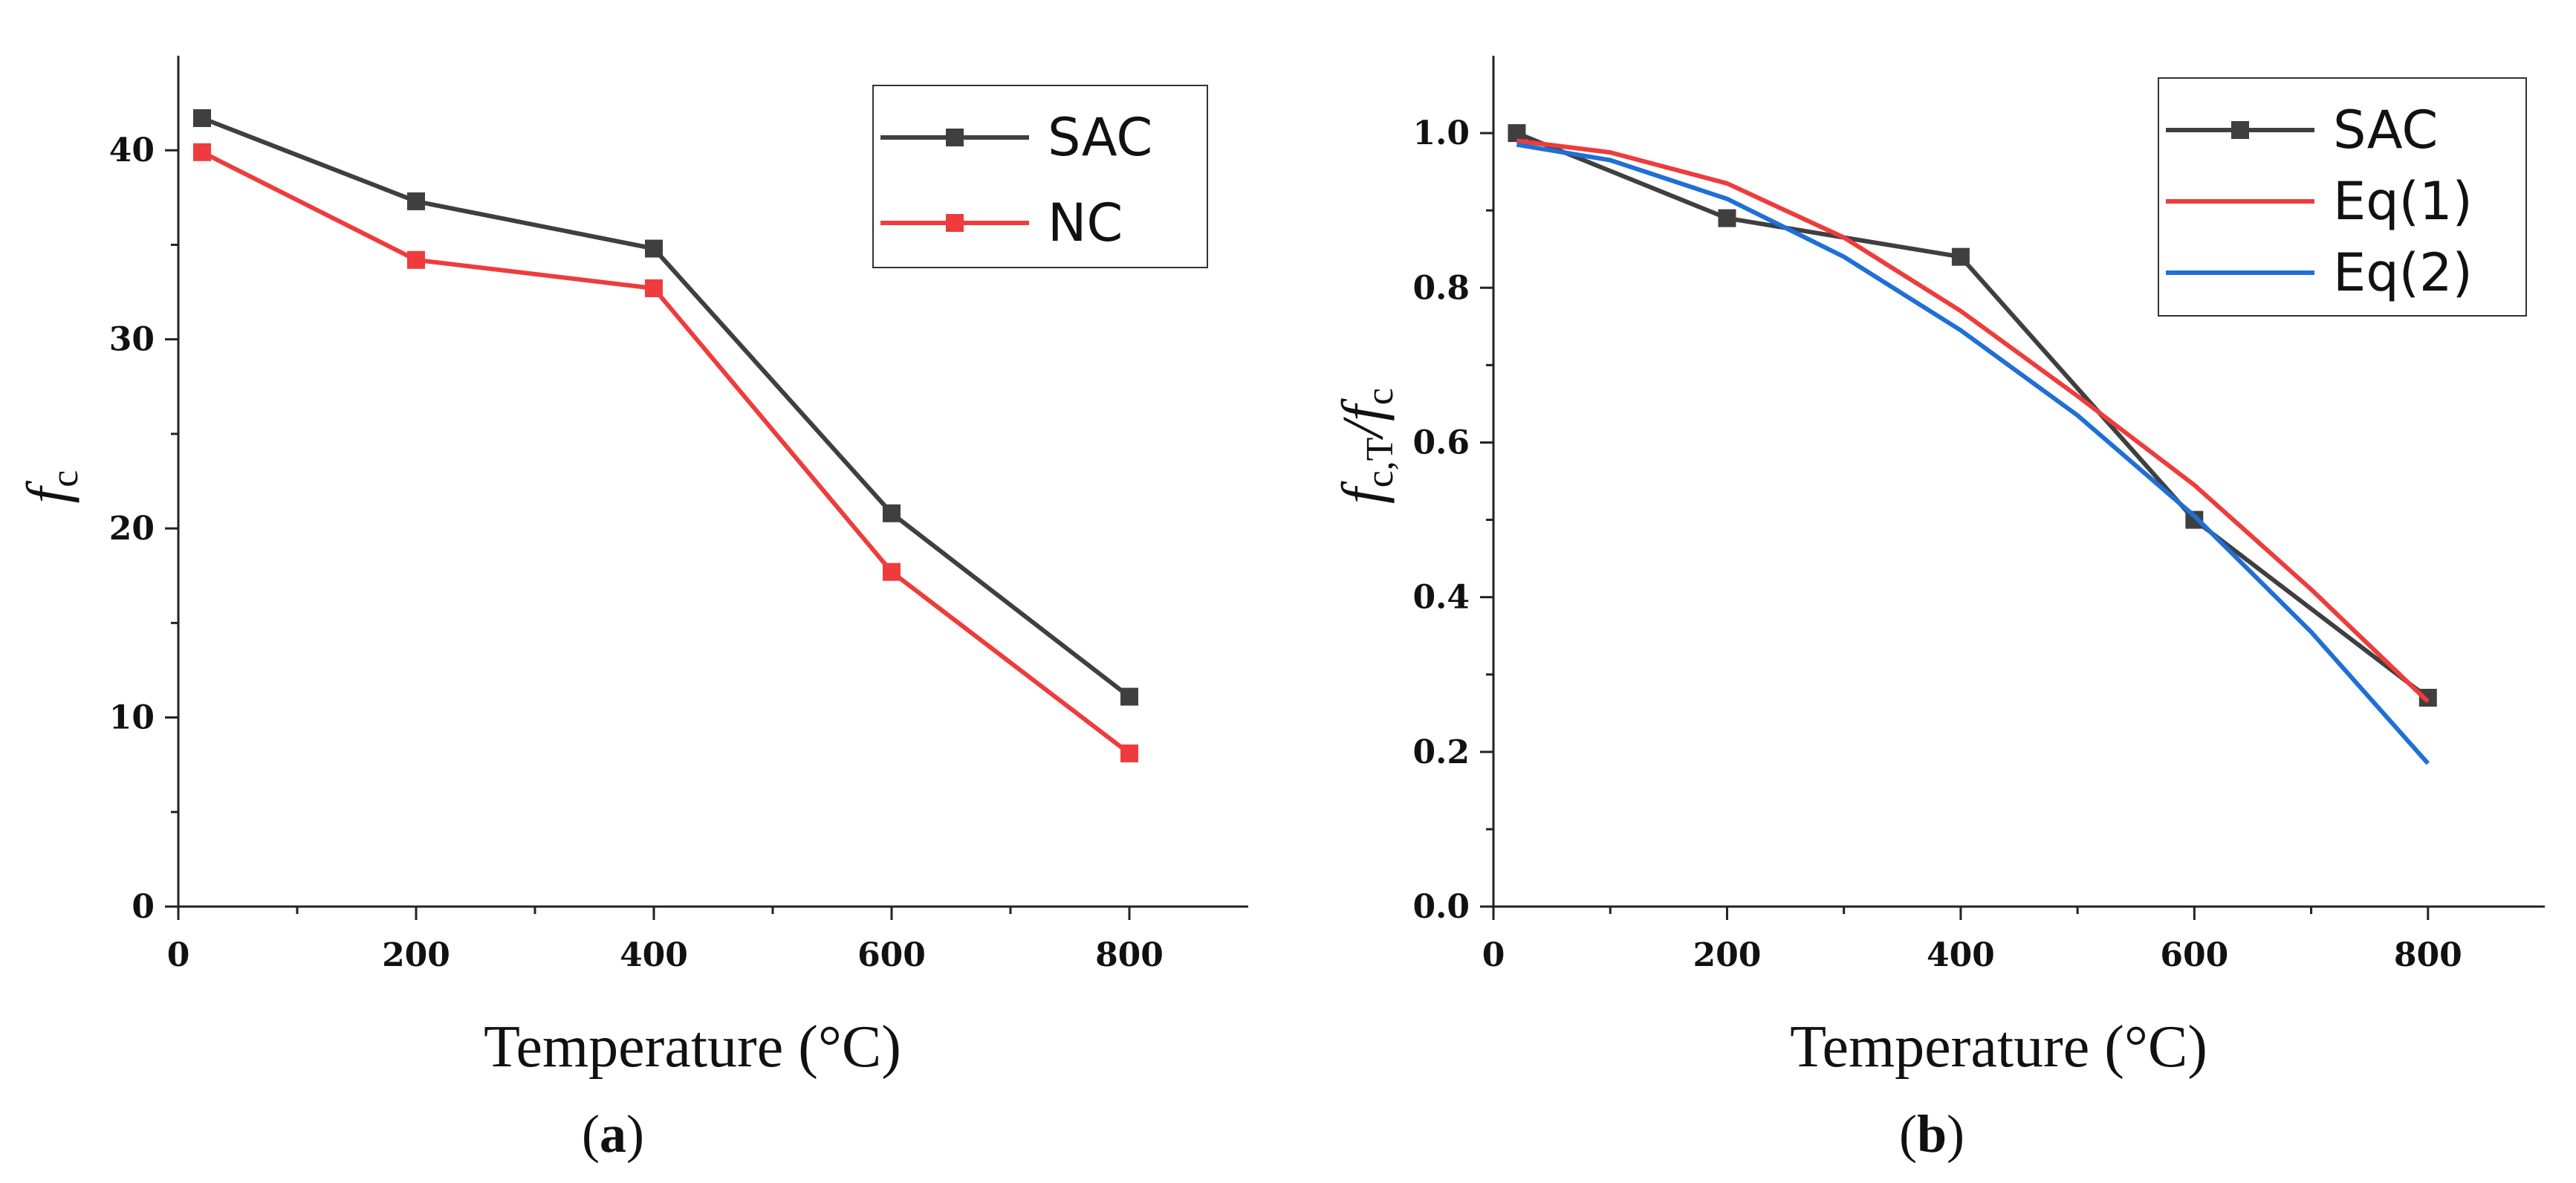 The width and height of the screenshot is (2576, 1183). I want to click on chart-b-x-tick-label: 400, so click(1961, 955).